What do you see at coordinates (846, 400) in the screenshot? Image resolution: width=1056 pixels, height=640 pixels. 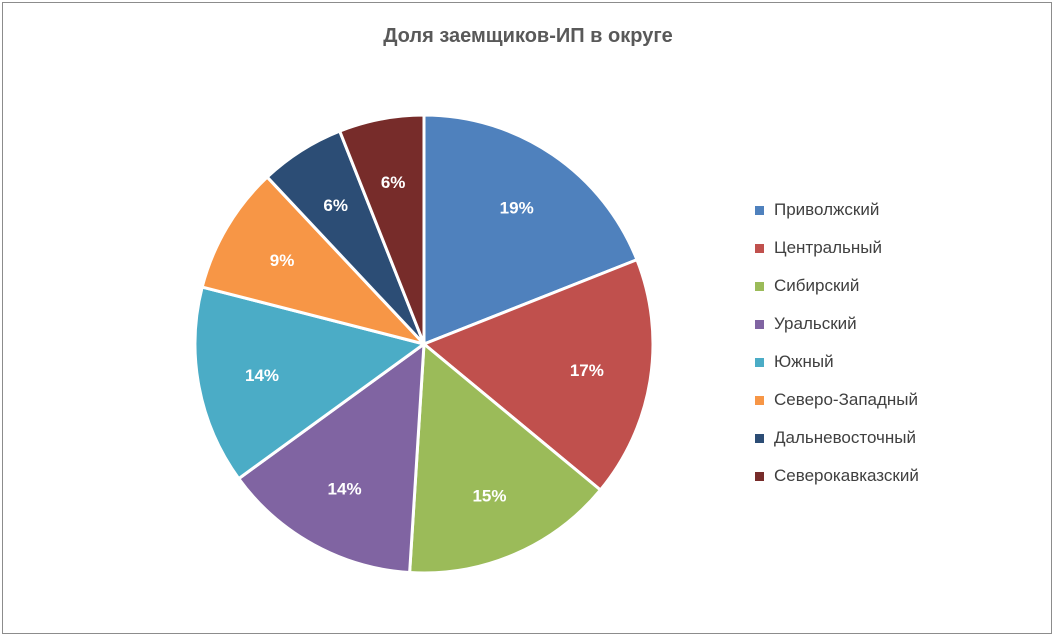 I see `legend-label: Северо-Западный` at bounding box center [846, 400].